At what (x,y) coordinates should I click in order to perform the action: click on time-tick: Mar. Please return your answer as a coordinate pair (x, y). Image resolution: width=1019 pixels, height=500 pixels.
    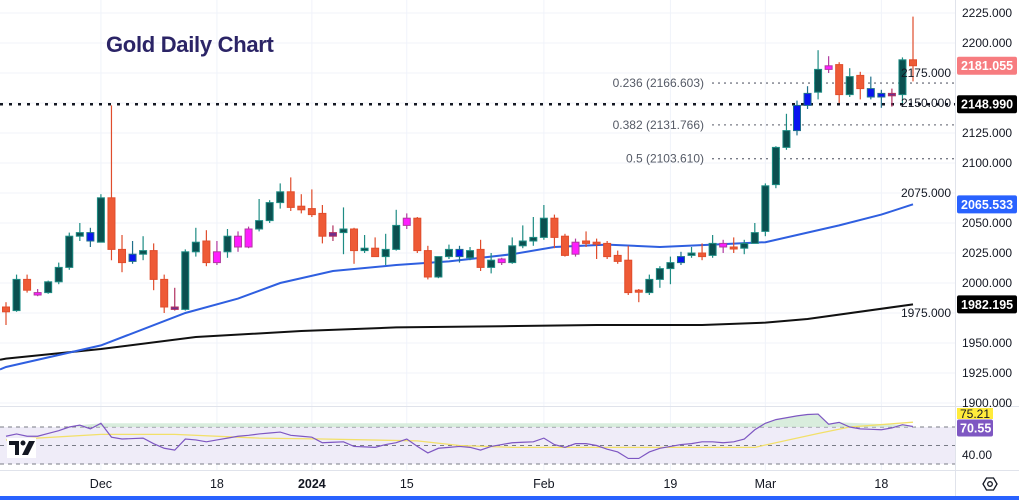
    Looking at the image, I should click on (766, 484).